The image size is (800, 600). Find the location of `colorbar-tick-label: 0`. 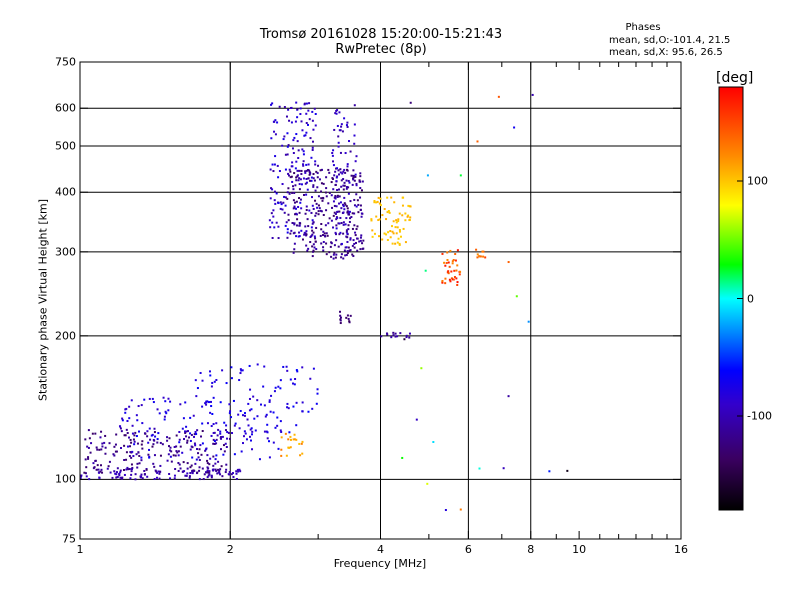

colorbar-tick-label: 0 is located at coordinates (750, 298).